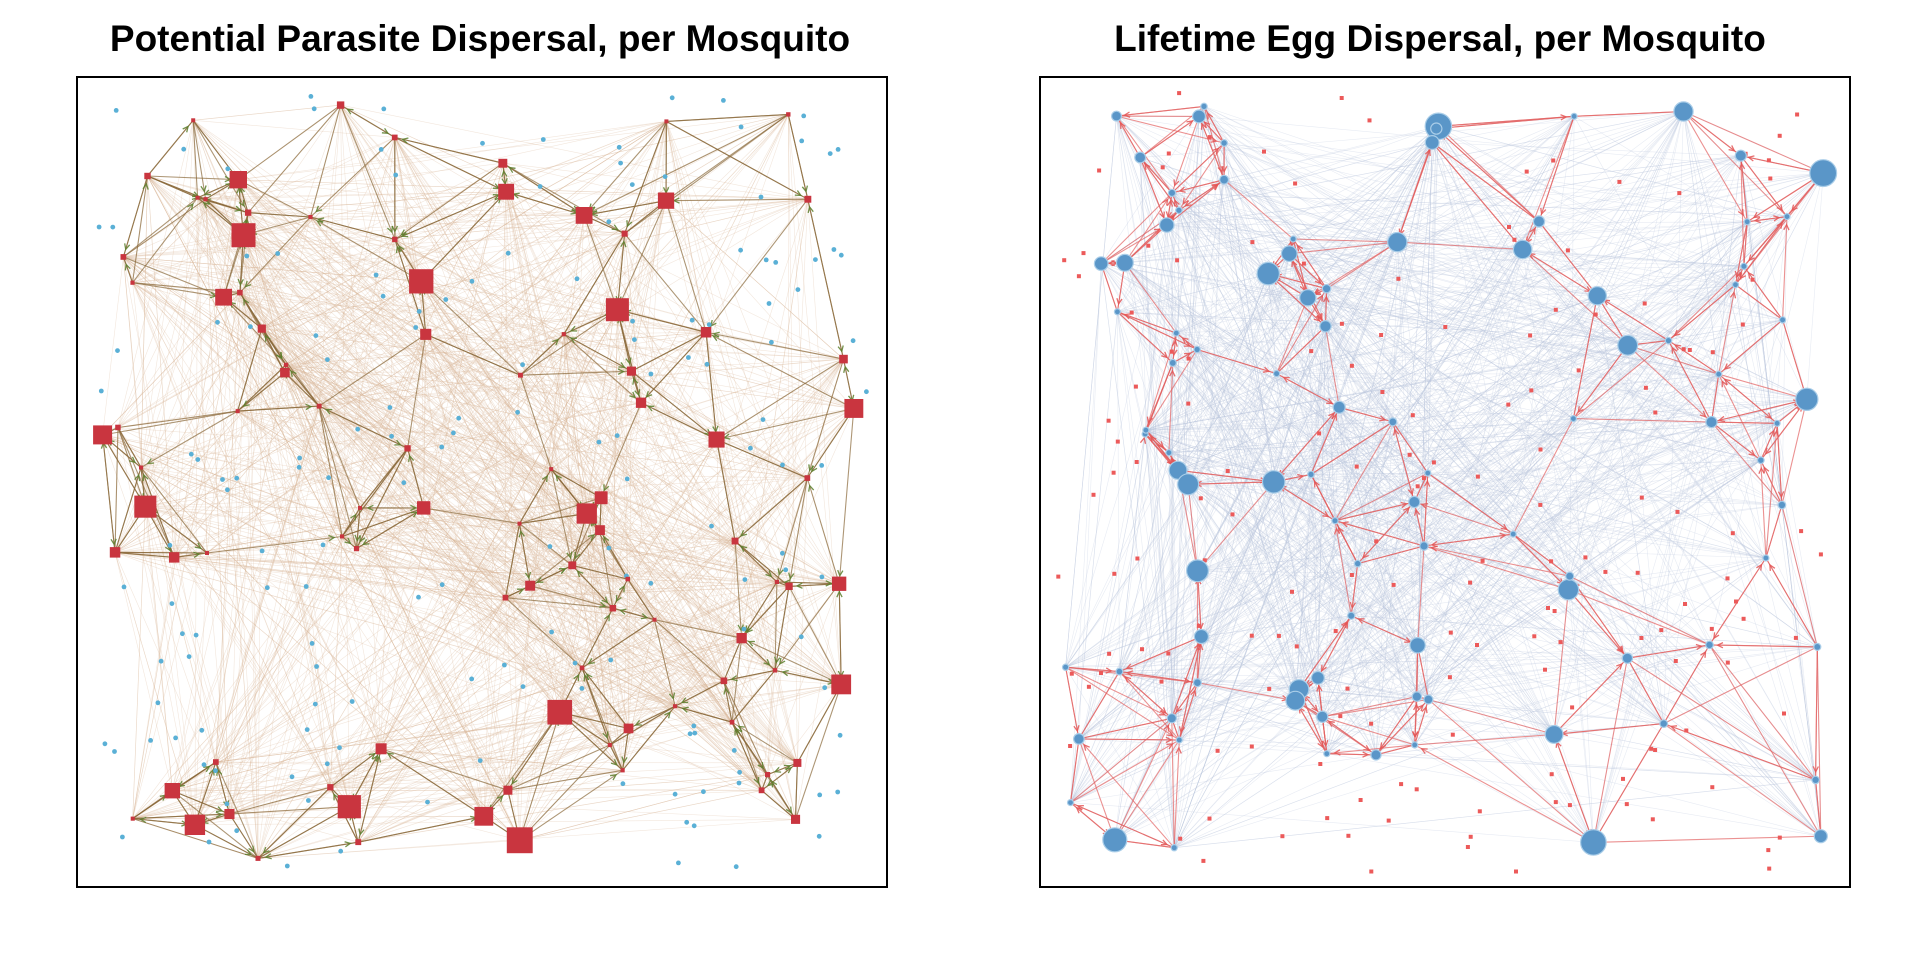 The width and height of the screenshot is (1920, 960). Describe the element at coordinates (1273, 482) in the screenshot. I see `circle-node` at that location.